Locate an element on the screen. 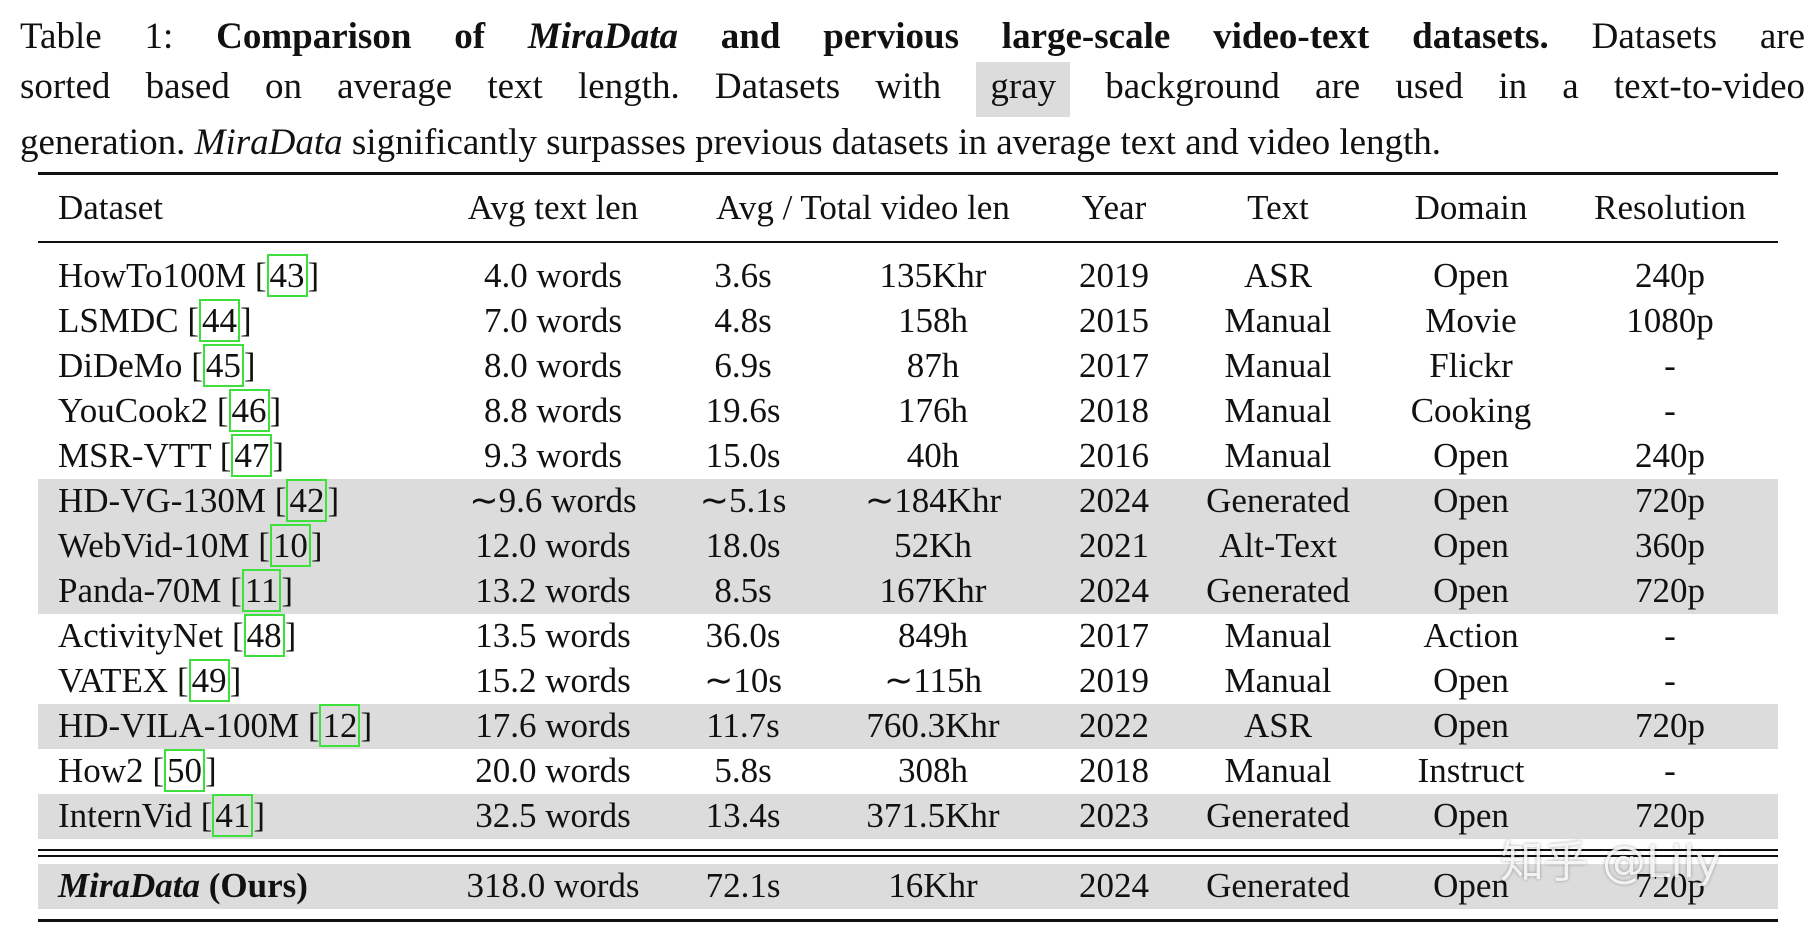 This screenshot has width=1816, height=930. dataset-name: DiDeMo [45] is located at coordinates (157, 365).